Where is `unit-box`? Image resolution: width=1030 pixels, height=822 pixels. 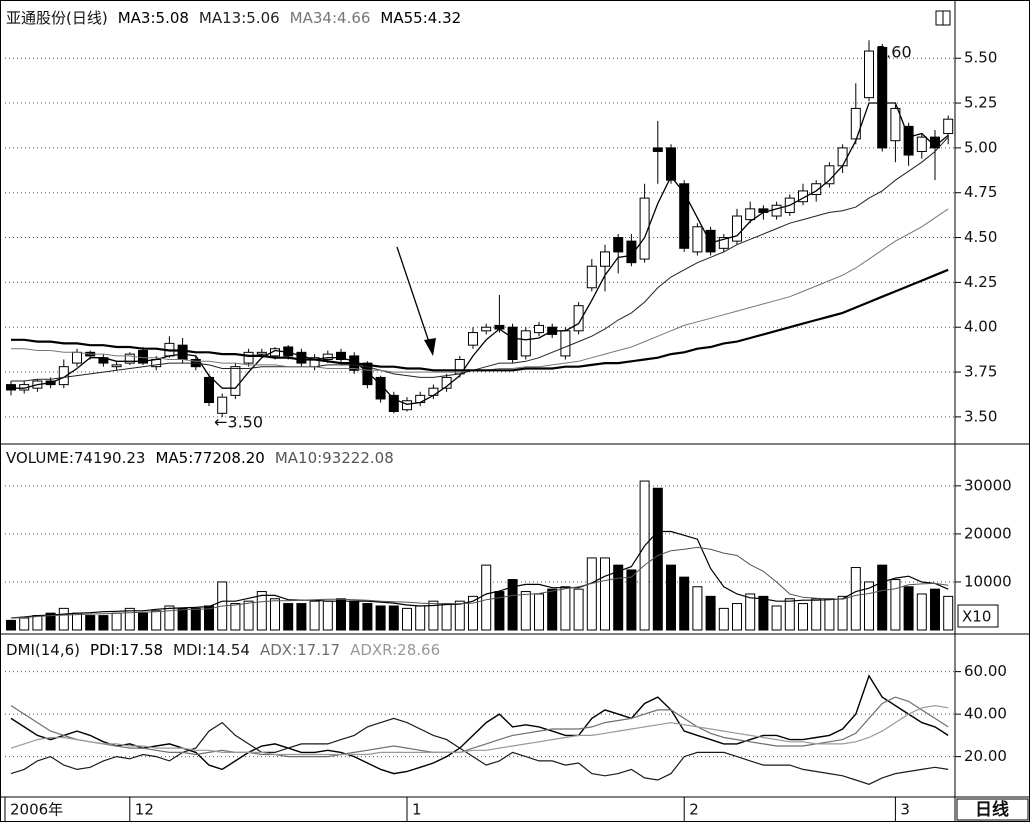
unit-box is located at coordinates (978, 616).